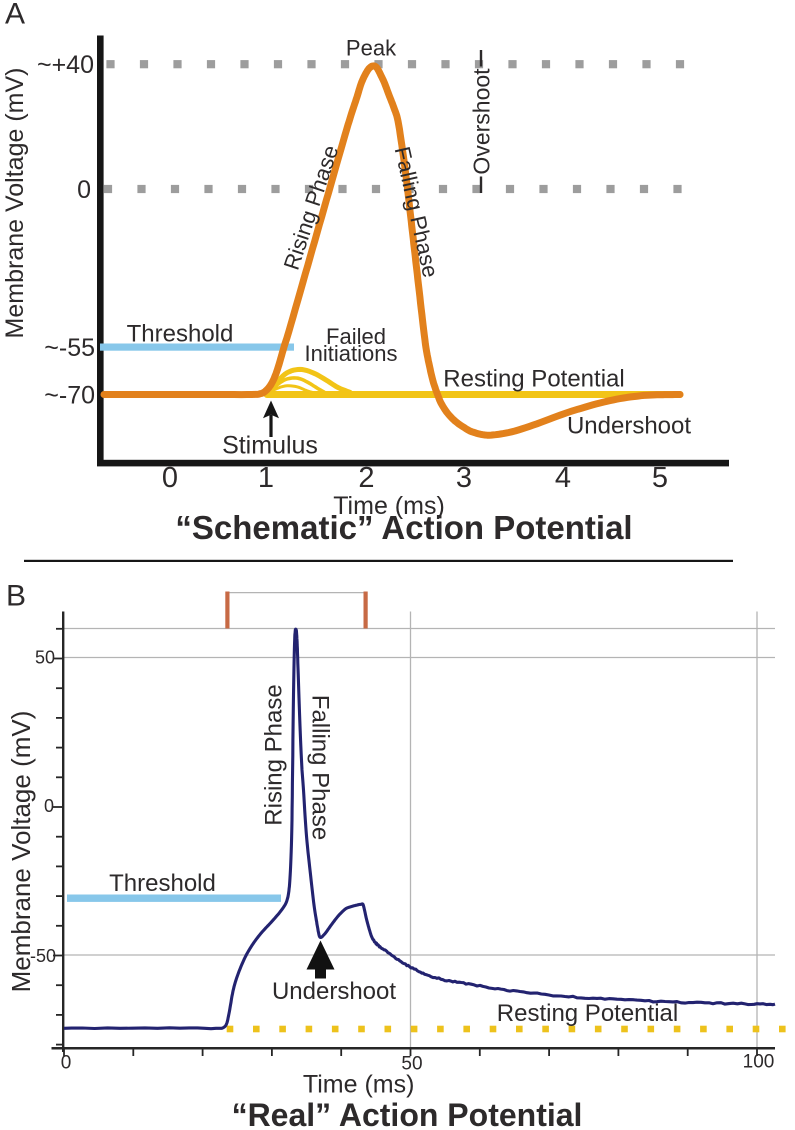  What do you see at coordinates (69, 348) in the screenshot?
I see `svg-text: ~-55` at bounding box center [69, 348].